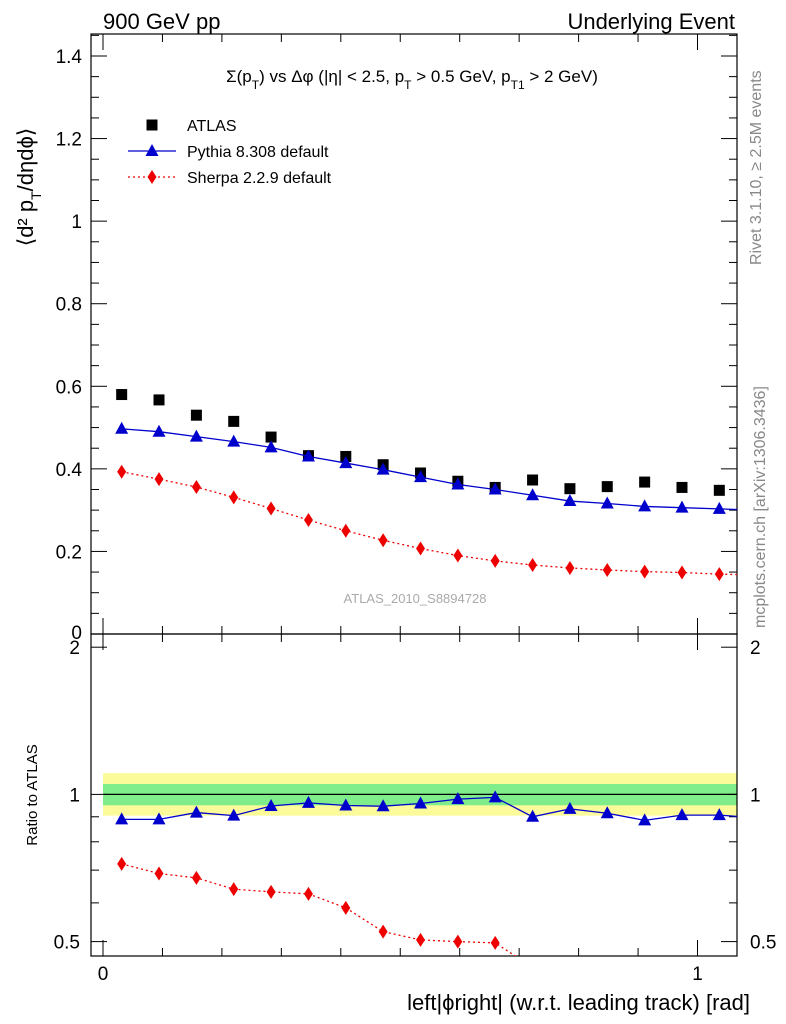 This screenshot has height=1024, width=786. I want to click on y-tick-label: 0.8, so click(69, 305).